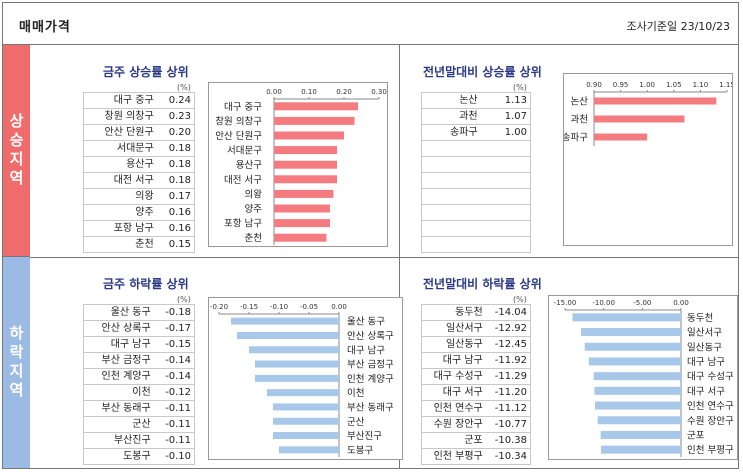  What do you see at coordinates (45, 27) in the screenshot?
I see `report-title: 매매가격` at bounding box center [45, 27].